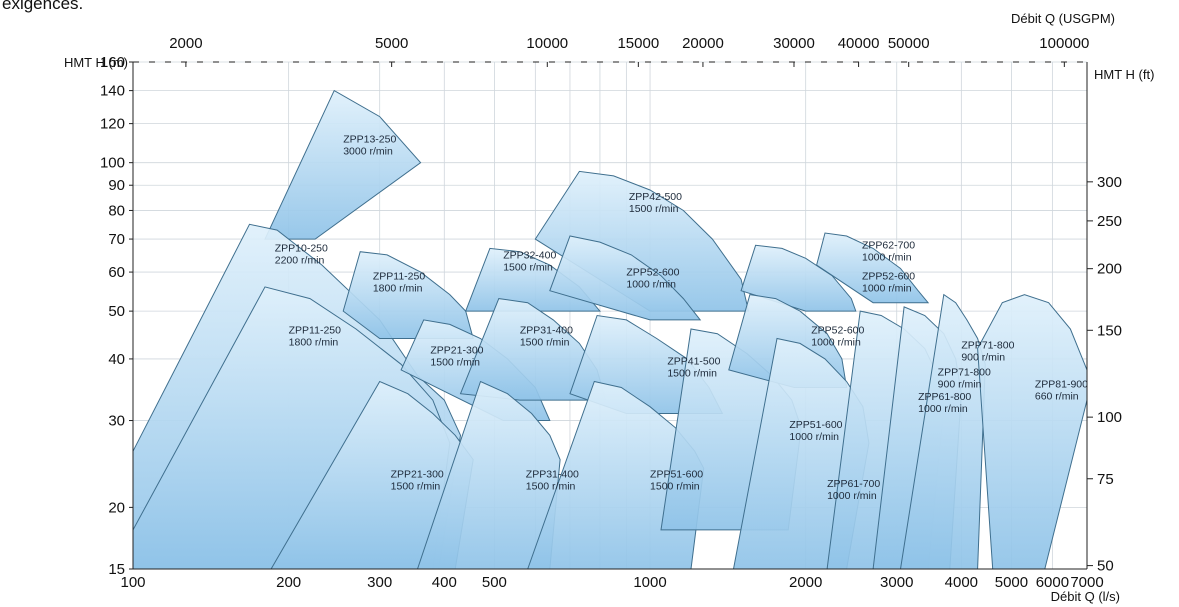 Image resolution: width=1179 pixels, height=607 pixels. Describe the element at coordinates (116, 239) in the screenshot. I see `y-tick-label: 70` at that location.